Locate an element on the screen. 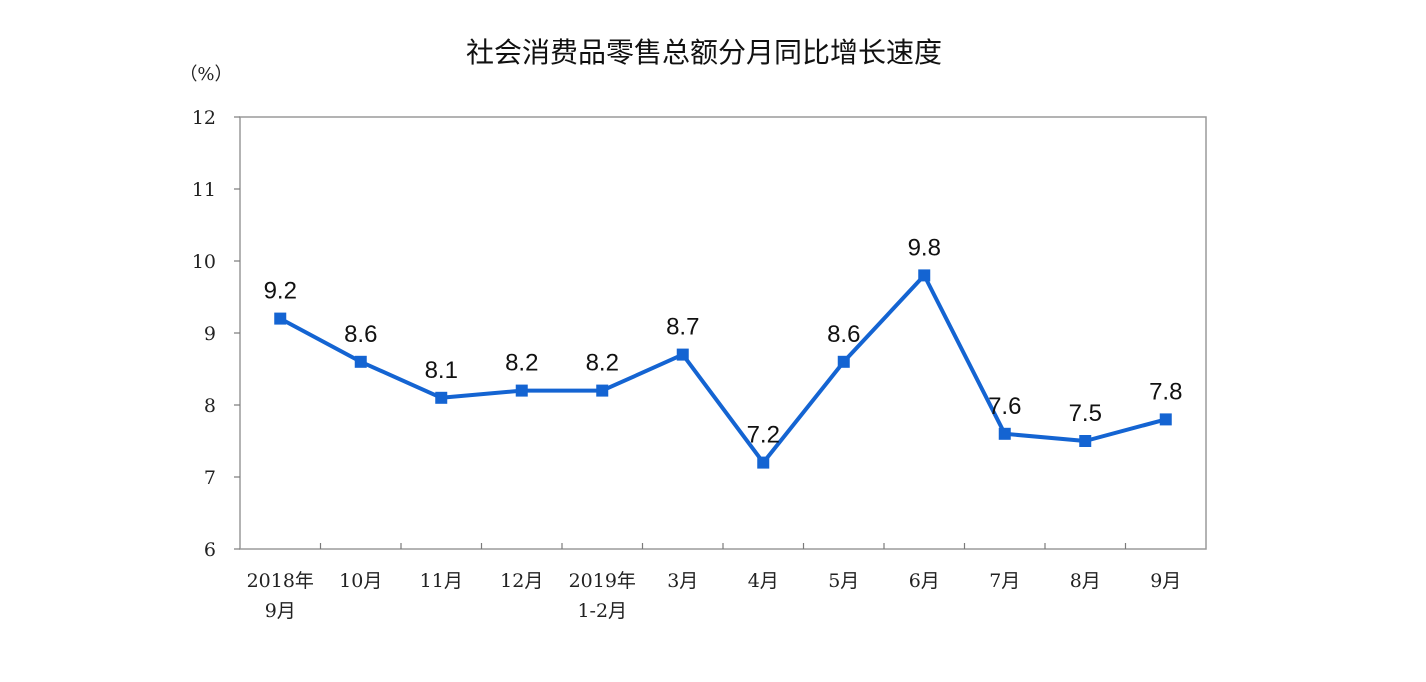 This screenshot has width=1426, height=682. data-label-7: 8.6 is located at coordinates (843, 334).